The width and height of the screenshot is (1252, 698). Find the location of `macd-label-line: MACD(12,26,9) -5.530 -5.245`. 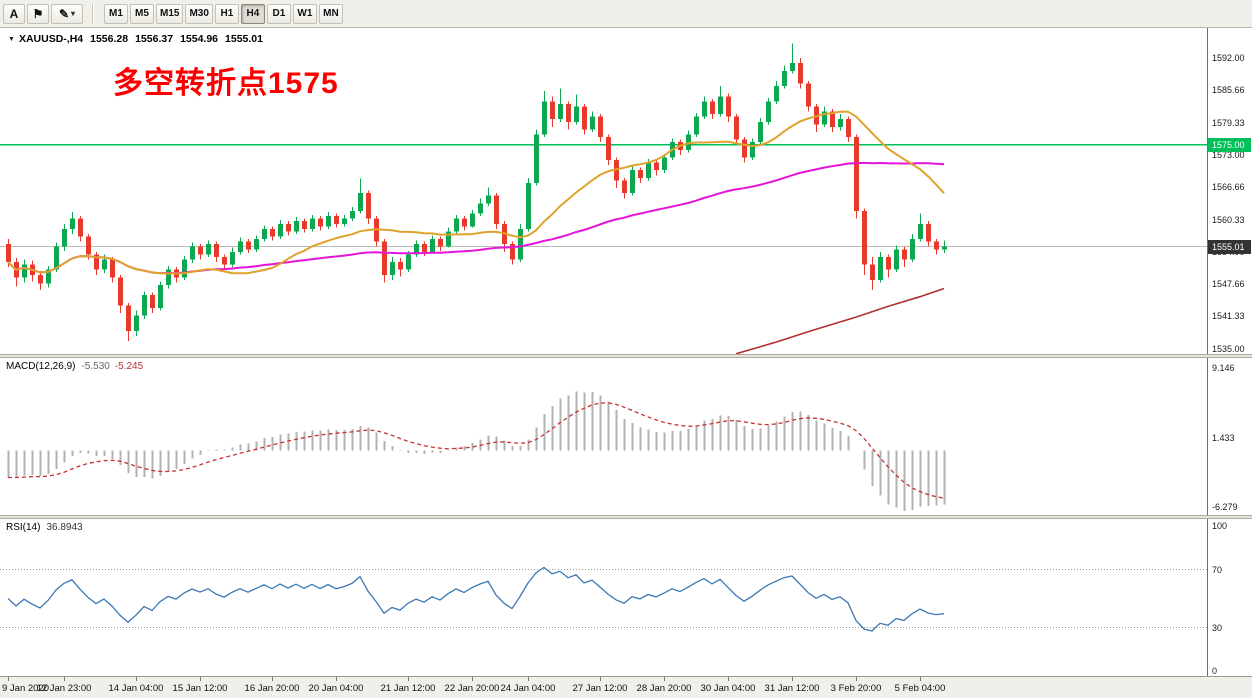

macd-label-line: MACD(12,26,9) -5.530 -5.245 is located at coordinates (74, 366).